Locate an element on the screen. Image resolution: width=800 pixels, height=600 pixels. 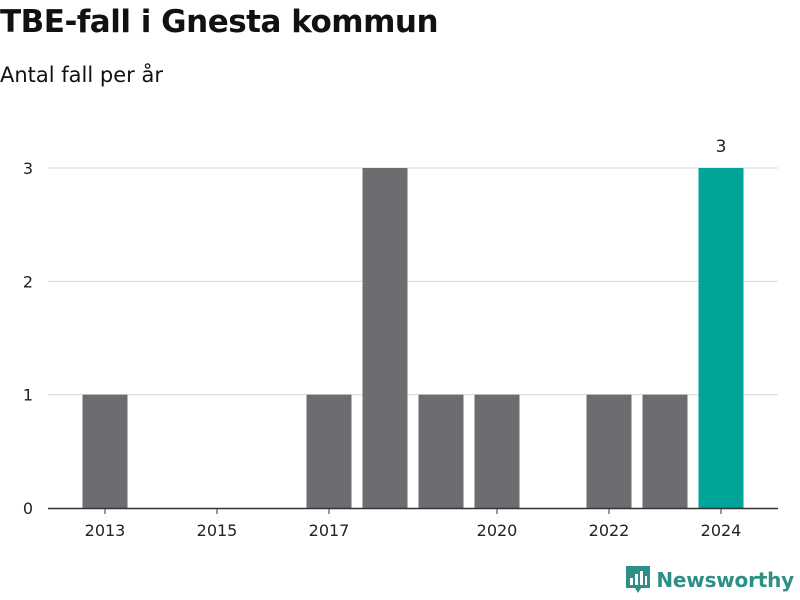
chart-subtitle: Antal fall per år is located at coordinates (81, 75).